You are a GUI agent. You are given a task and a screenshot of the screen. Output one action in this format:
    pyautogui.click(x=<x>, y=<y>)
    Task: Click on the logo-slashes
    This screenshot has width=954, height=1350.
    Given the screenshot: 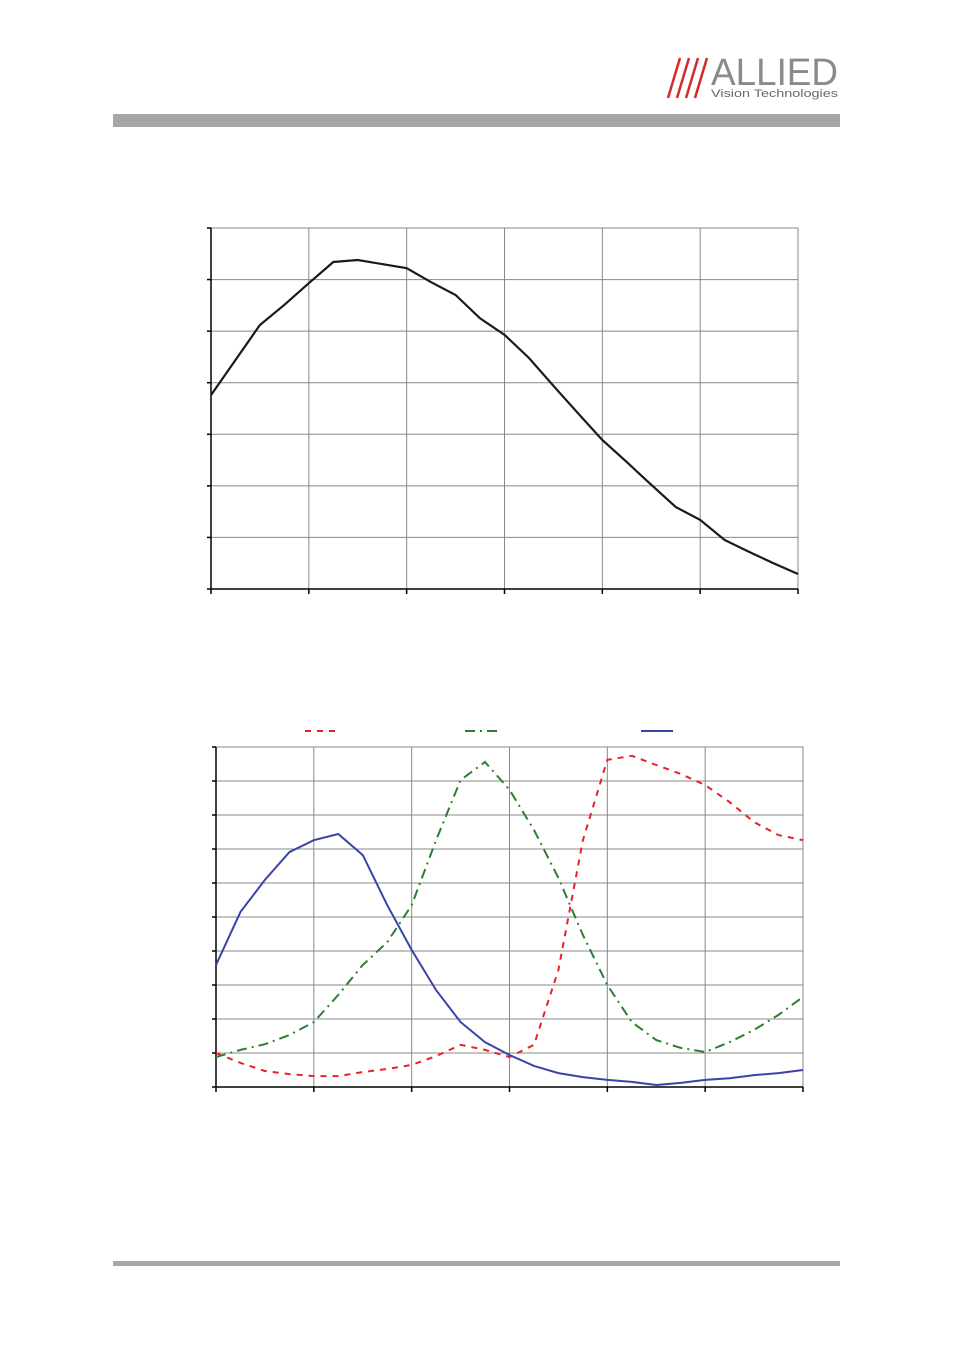 What is the action you would take?
    pyautogui.click(x=687, y=78)
    